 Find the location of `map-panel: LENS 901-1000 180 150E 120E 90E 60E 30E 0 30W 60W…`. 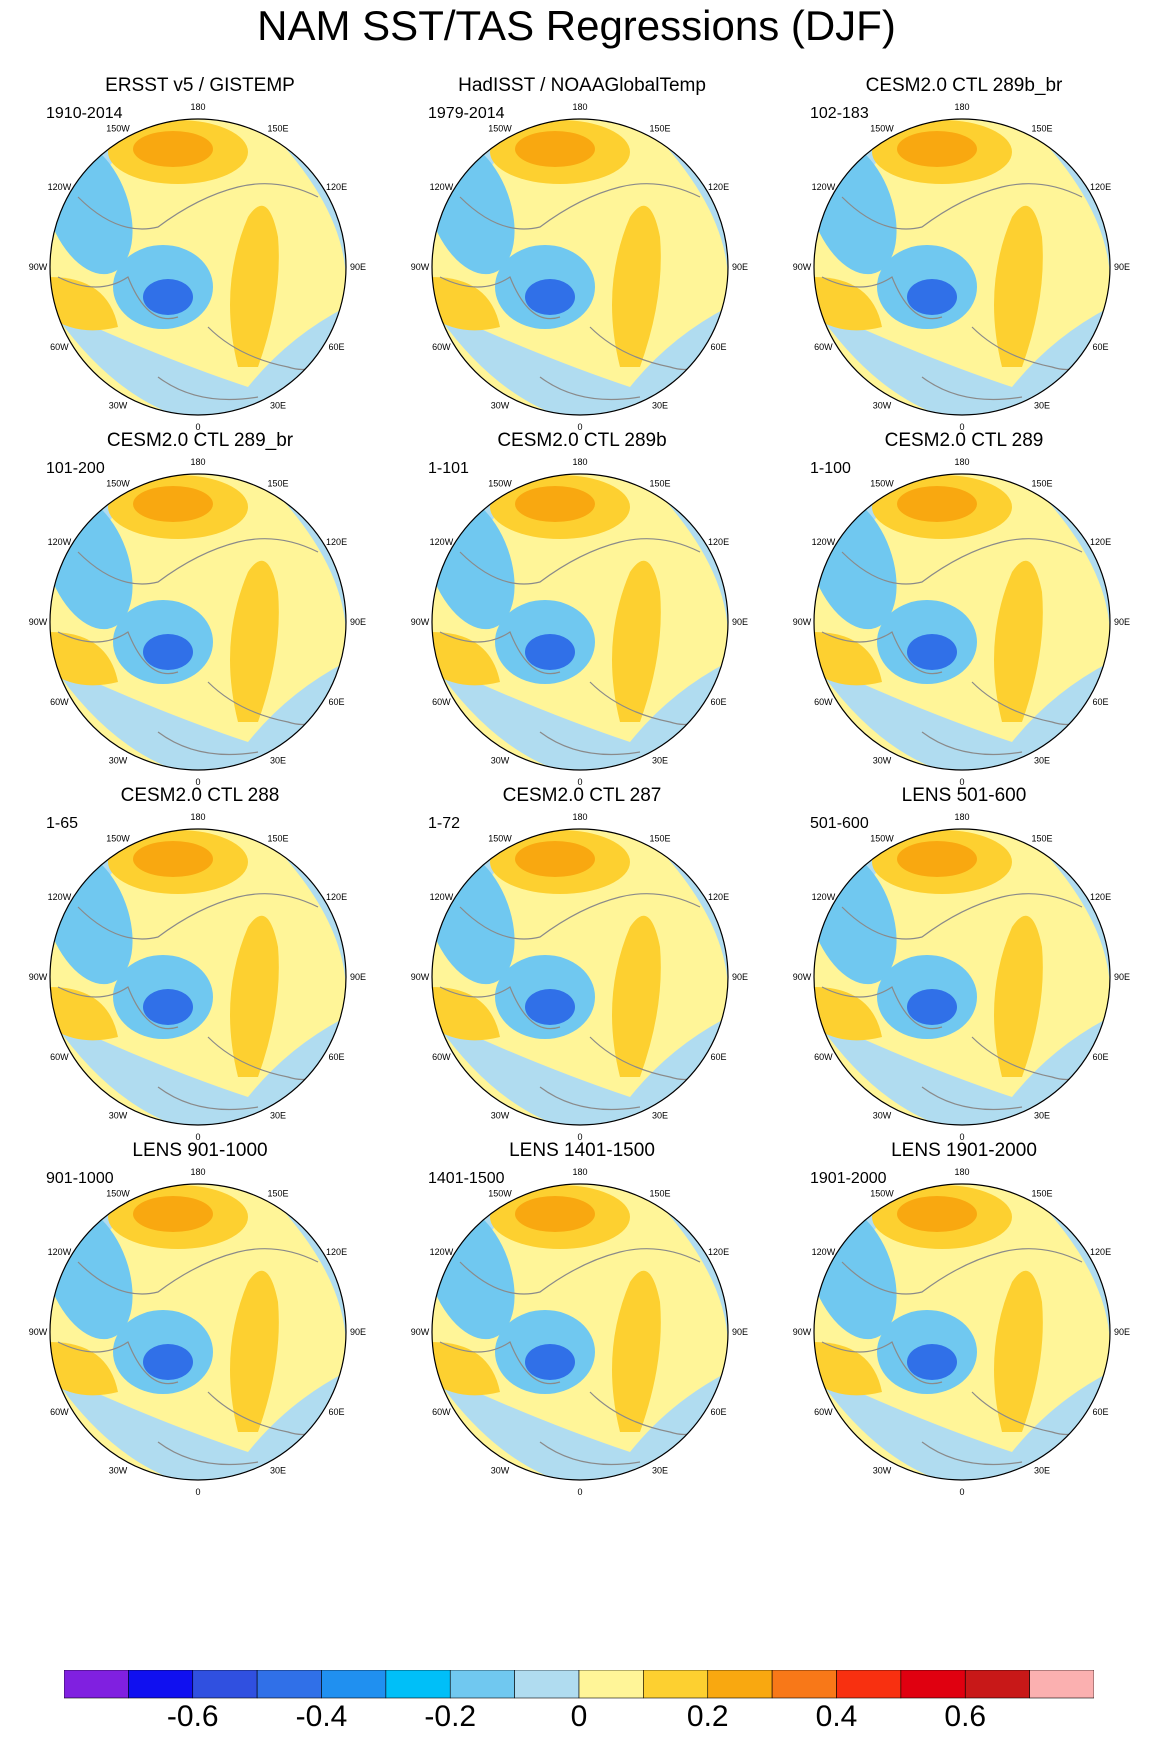

map-panel: LENS 901-1000 180 150E 120E 90E 60E 30E 0 30W 60W… is located at coordinates (200, 1330).